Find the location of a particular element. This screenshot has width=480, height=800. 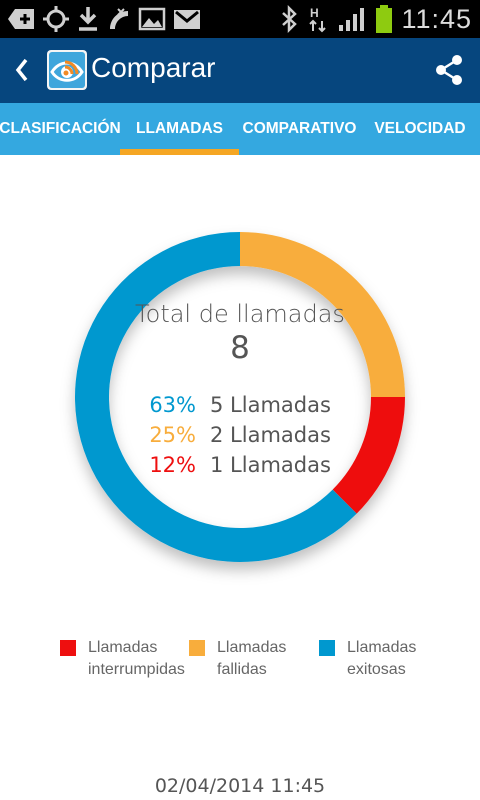

stat-count: 5 Llamadas is located at coordinates (270, 405).